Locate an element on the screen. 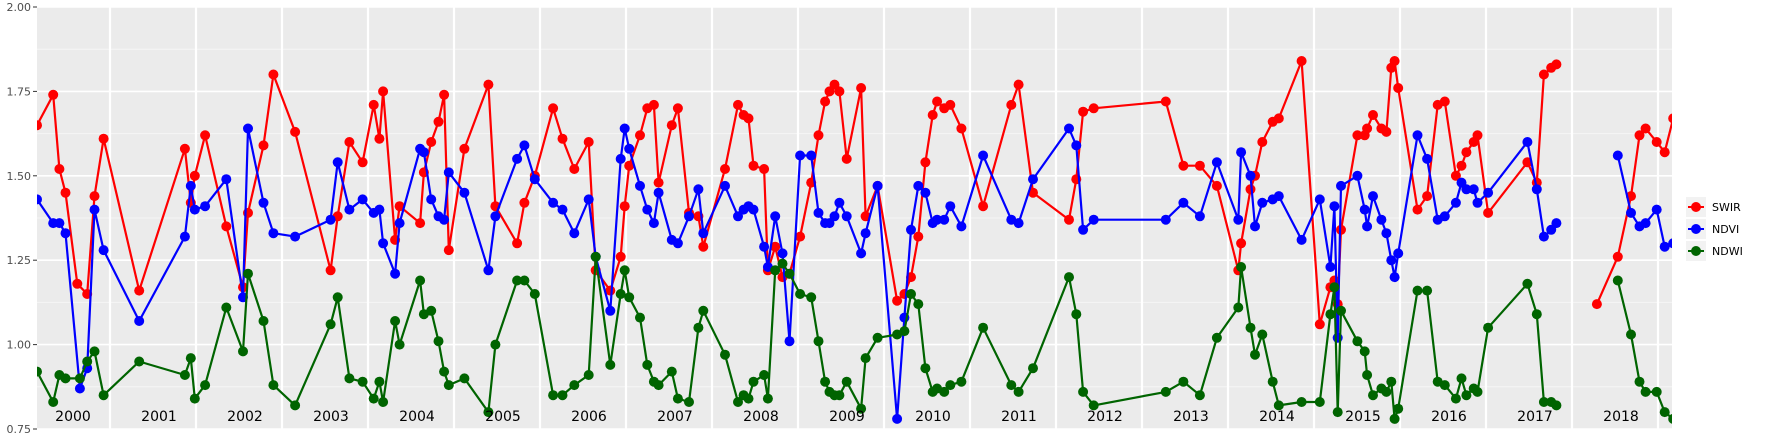 Image resolution: width=1773 pixels, height=446 pixels. year-label: 2012 is located at coordinates (1105, 417).